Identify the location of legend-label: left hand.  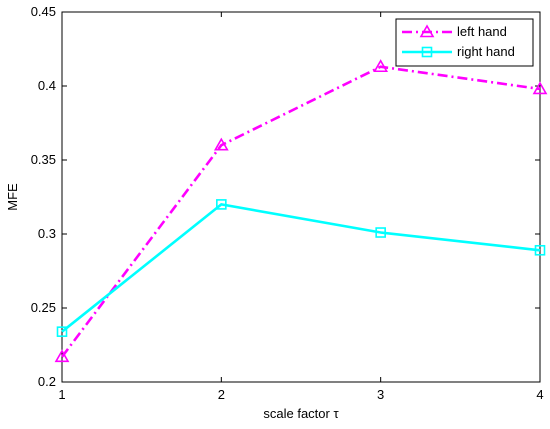
(482, 31).